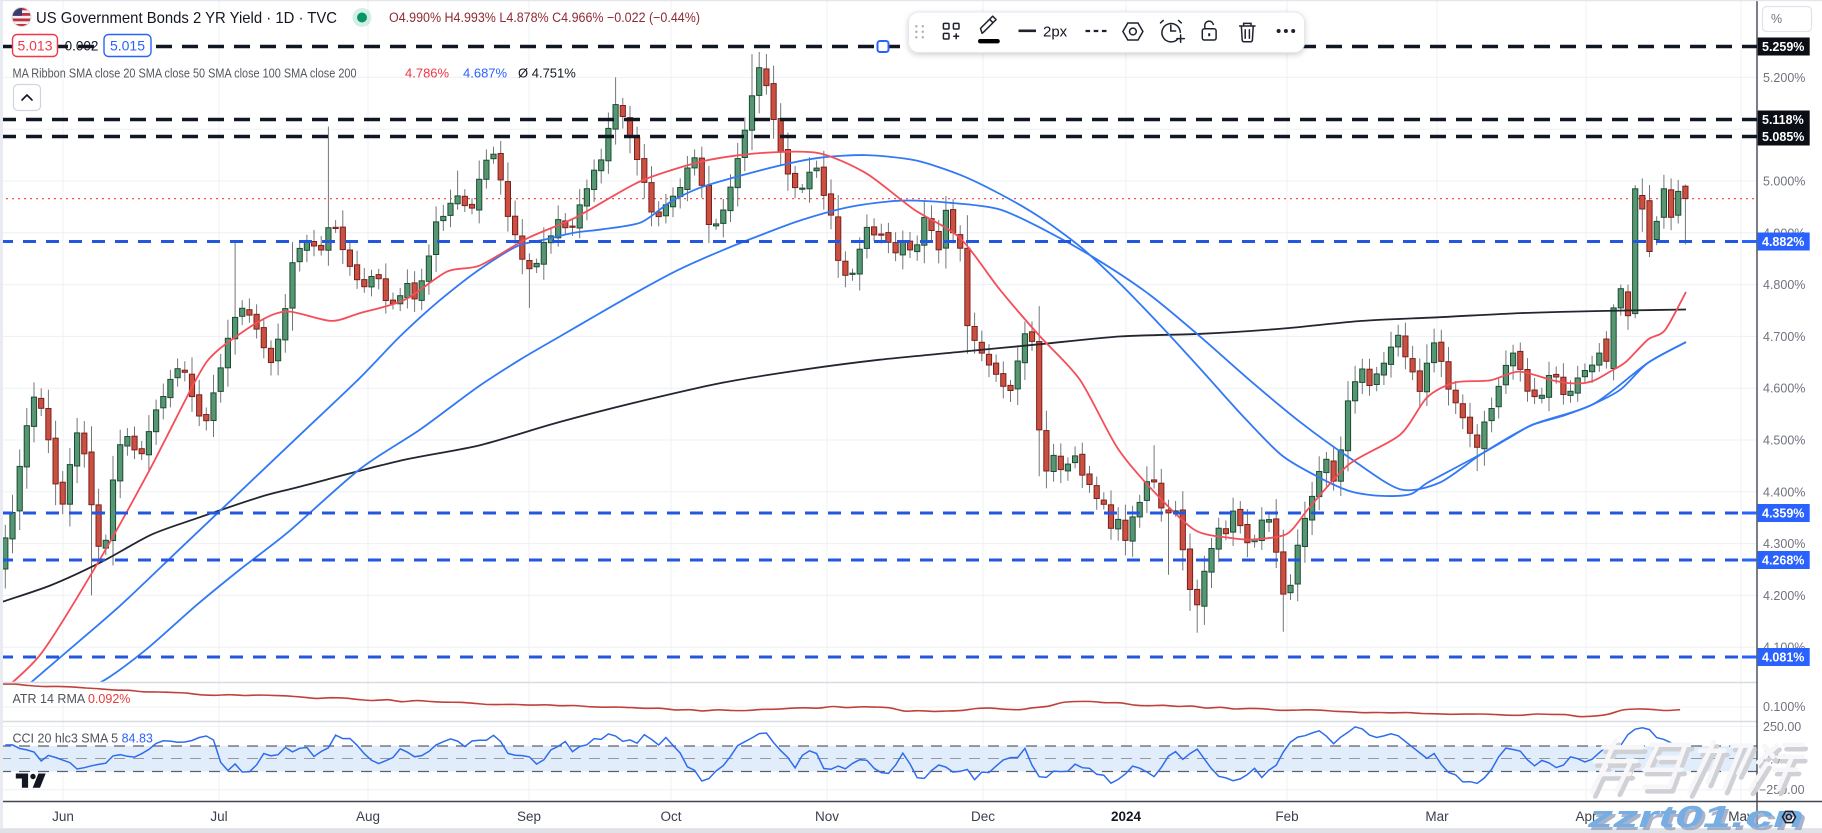 The height and width of the screenshot is (833, 1822). I want to click on svg-text: 4.700%, so click(1784, 337).